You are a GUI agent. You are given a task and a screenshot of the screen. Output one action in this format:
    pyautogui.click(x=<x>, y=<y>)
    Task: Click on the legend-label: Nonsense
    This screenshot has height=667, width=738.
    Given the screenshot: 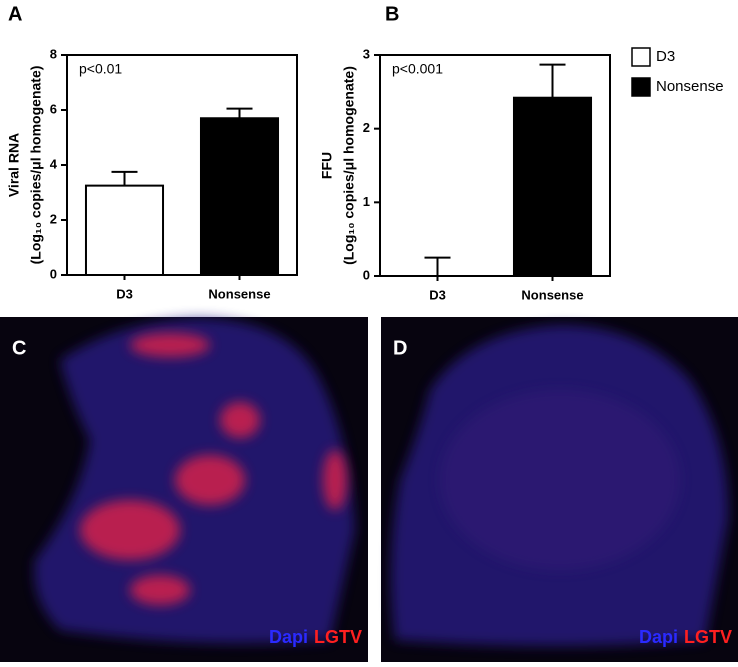 What is the action you would take?
    pyautogui.click(x=690, y=86)
    